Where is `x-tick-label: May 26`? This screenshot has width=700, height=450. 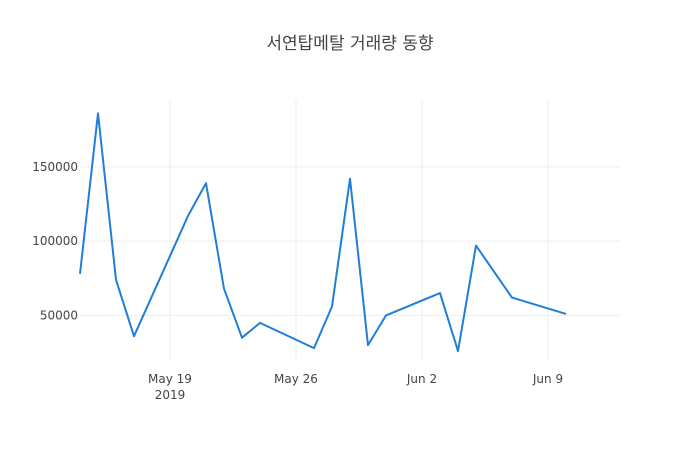 x-tick-label: May 26 is located at coordinates (296, 379).